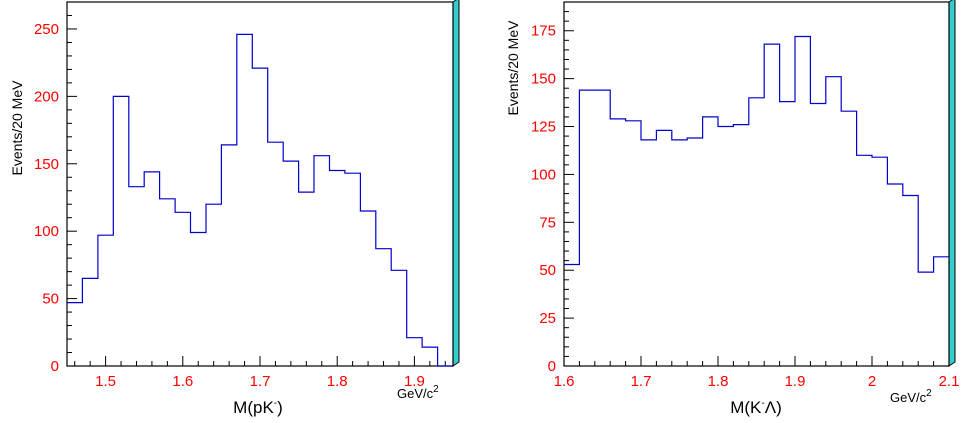 The image size is (961, 423). What do you see at coordinates (46, 96) in the screenshot?
I see `y-tick-label: 200` at bounding box center [46, 96].